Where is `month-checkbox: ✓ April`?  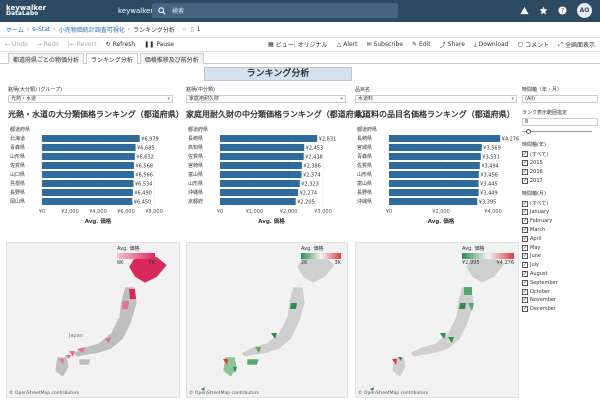 month-checkbox: ✓ April is located at coordinates (560, 238).